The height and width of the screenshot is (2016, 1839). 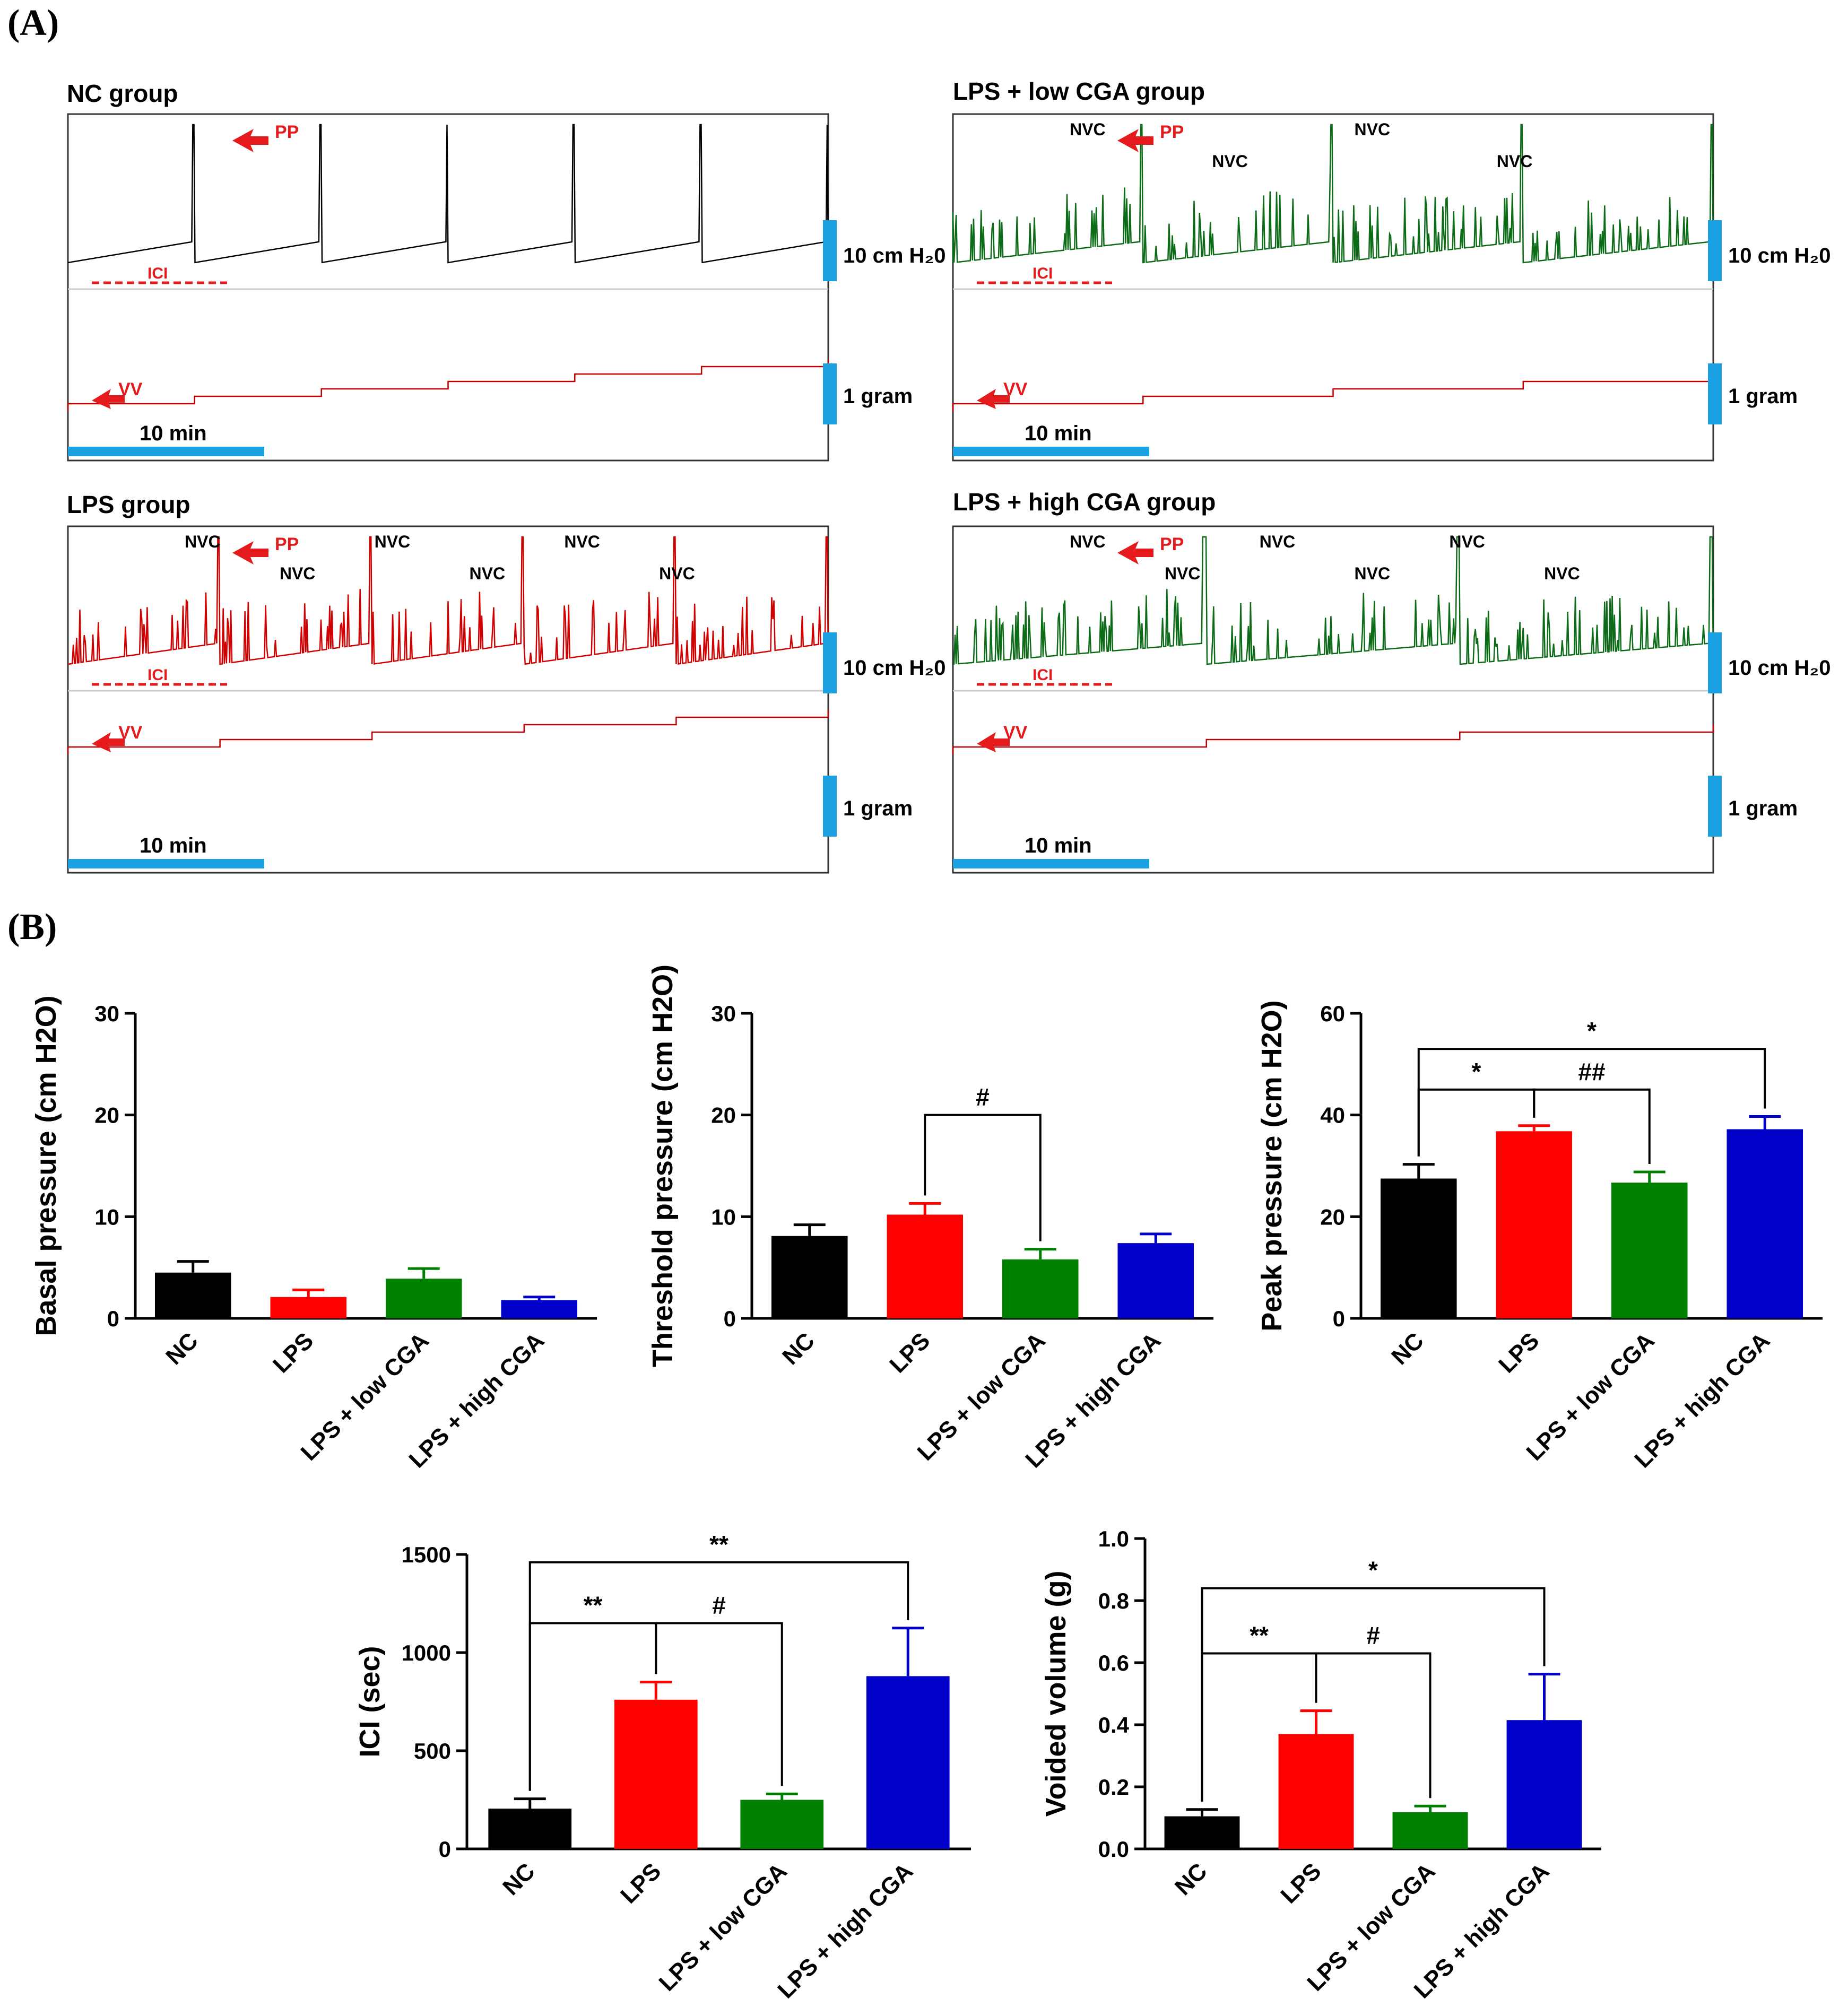 I want to click on trace-2-pp-label: PP, so click(x=1172, y=132).